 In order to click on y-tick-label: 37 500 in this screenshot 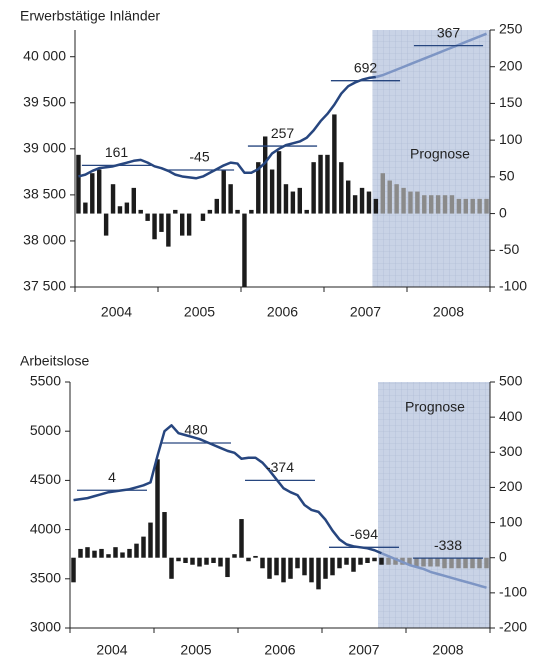, I will do `click(44, 286)`.